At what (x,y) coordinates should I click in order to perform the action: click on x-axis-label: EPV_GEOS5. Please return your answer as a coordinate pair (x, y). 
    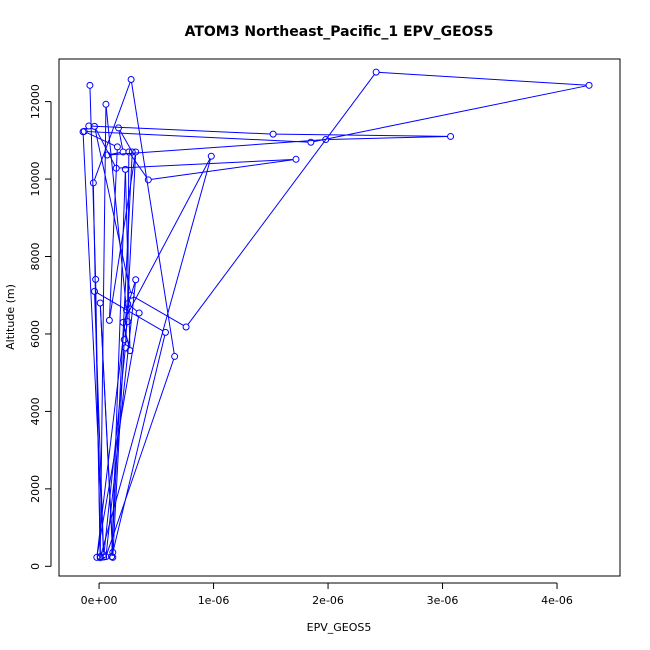
    Looking at the image, I should click on (339, 627).